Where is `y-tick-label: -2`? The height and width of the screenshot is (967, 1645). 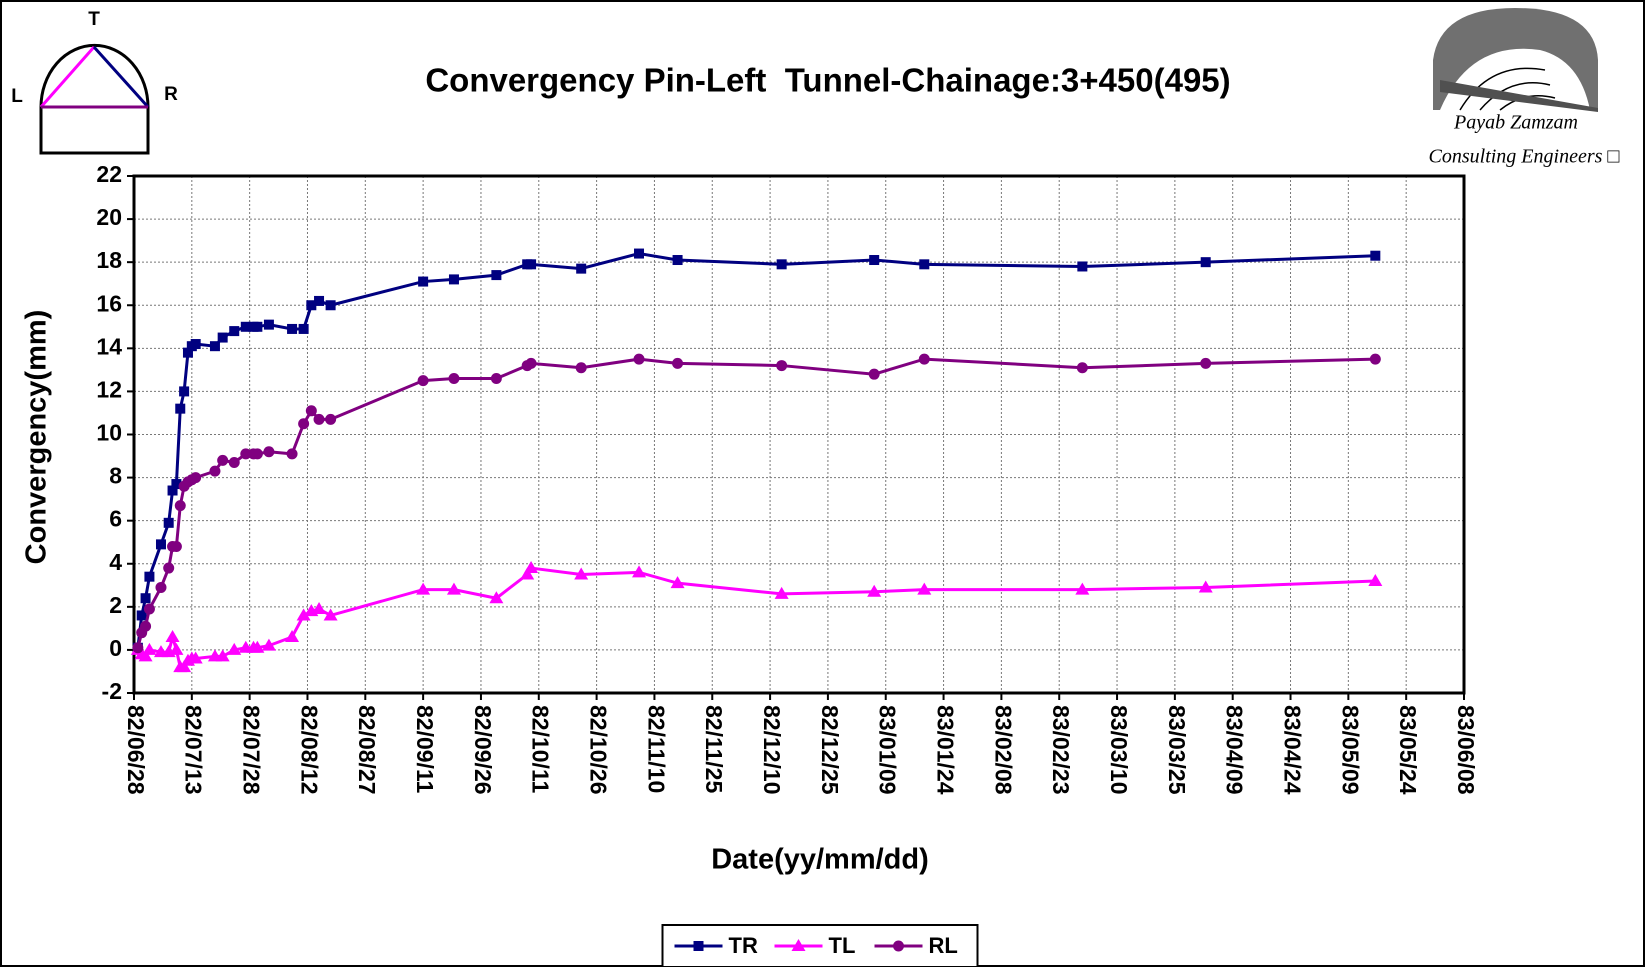 y-tick-label: -2 is located at coordinates (112, 691).